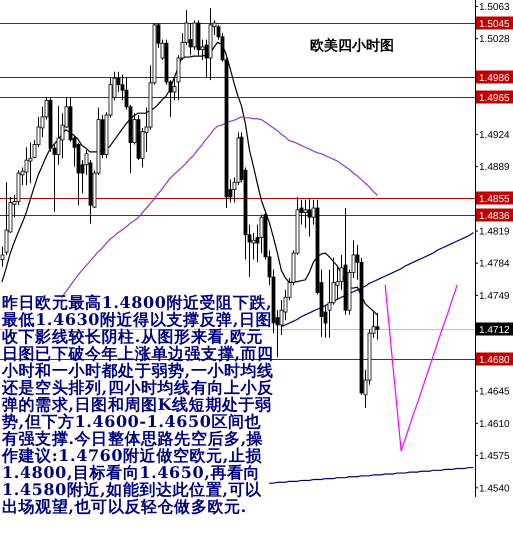 The image size is (513, 535). Describe the element at coordinates (494, 168) in the screenshot. I see `y-tick-label: 1.4889` at that location.